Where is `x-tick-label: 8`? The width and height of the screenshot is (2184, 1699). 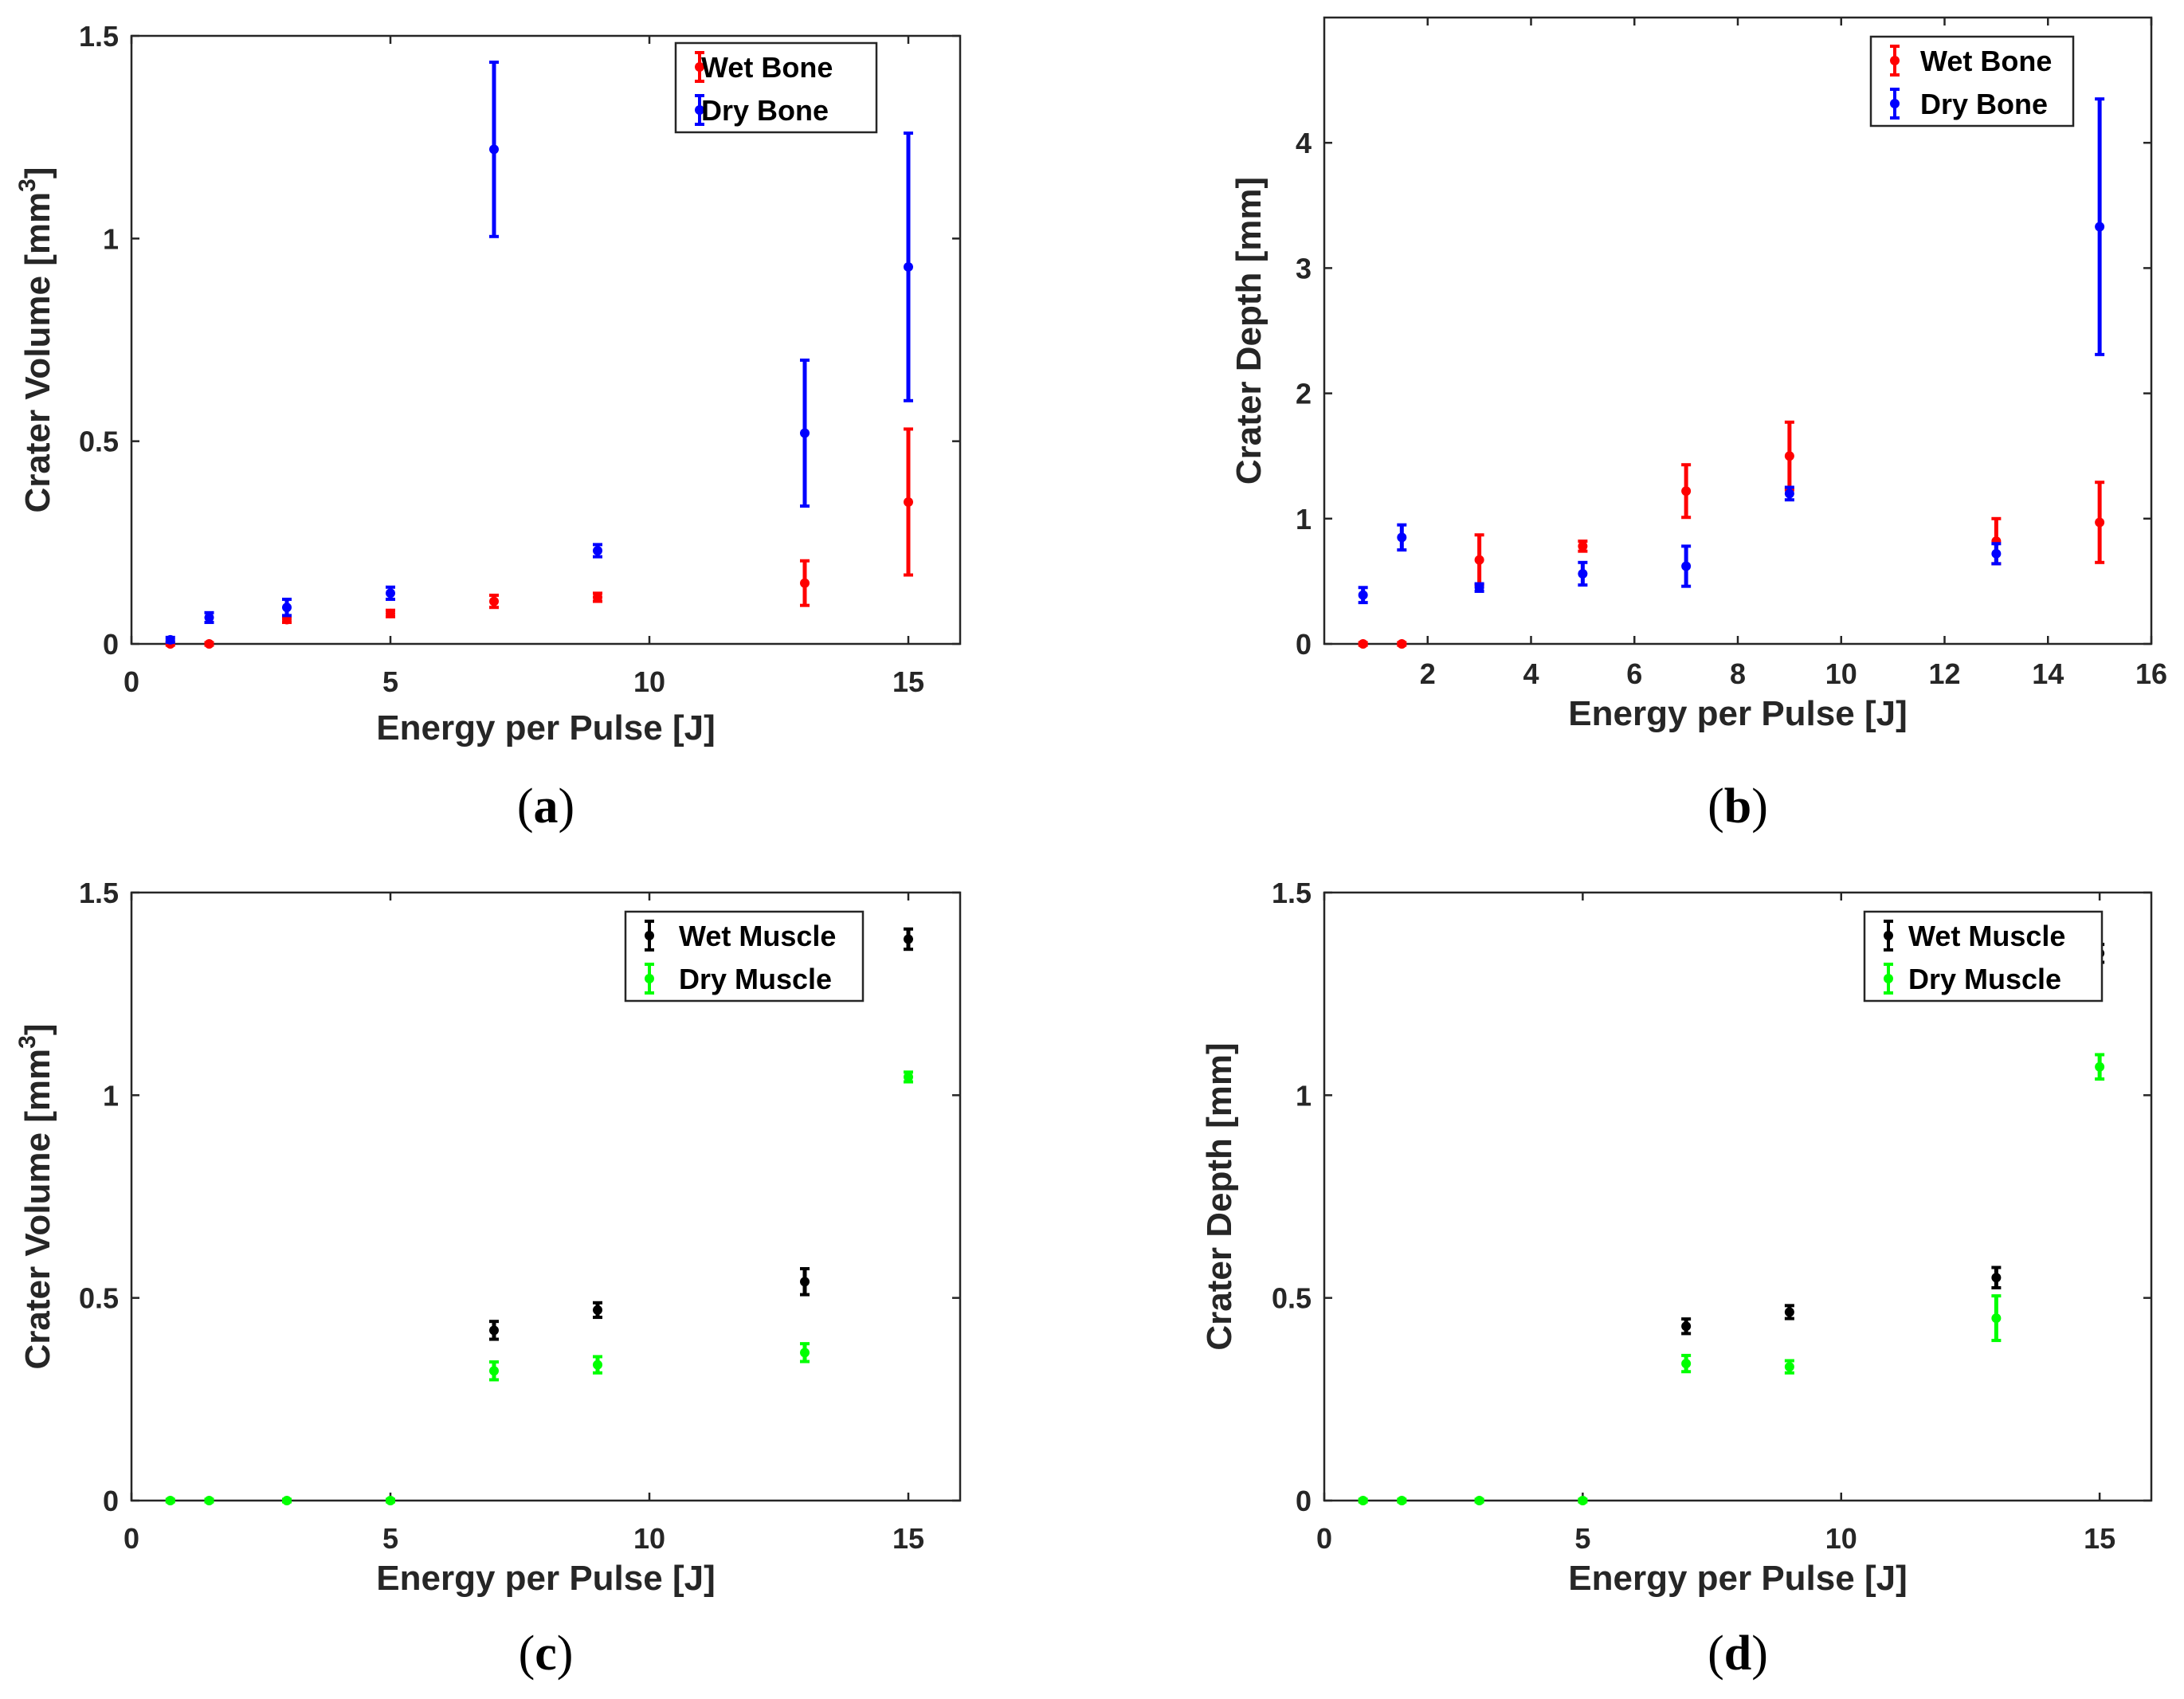
x-tick-label: 8 is located at coordinates (1738, 673).